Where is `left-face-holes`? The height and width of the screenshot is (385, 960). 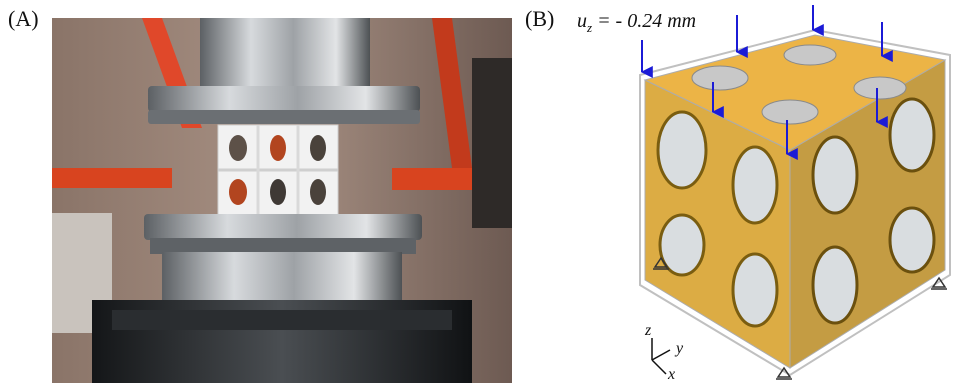
left-face-holes is located at coordinates (717, 219).